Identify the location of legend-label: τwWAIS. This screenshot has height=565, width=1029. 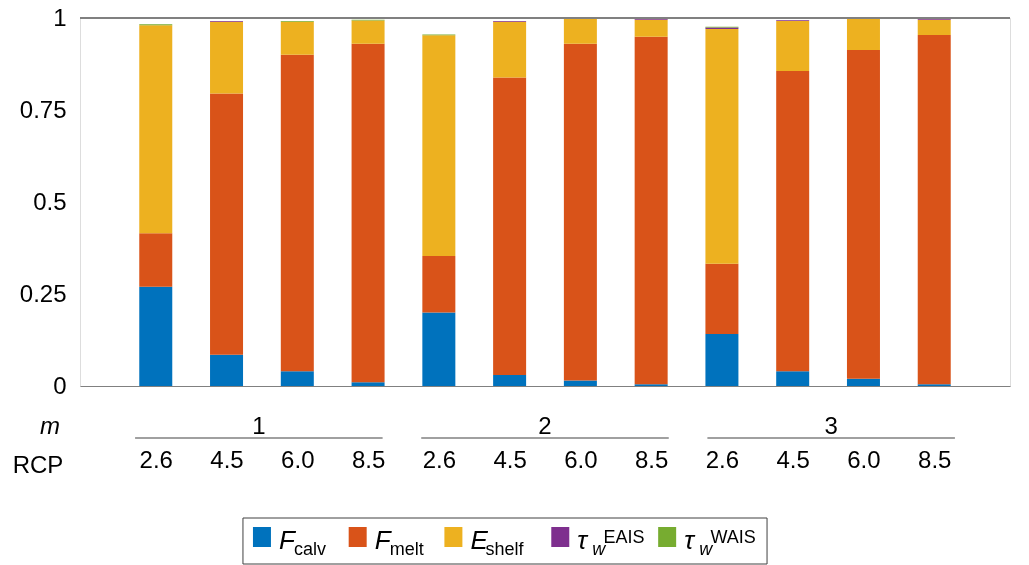
(720, 542).